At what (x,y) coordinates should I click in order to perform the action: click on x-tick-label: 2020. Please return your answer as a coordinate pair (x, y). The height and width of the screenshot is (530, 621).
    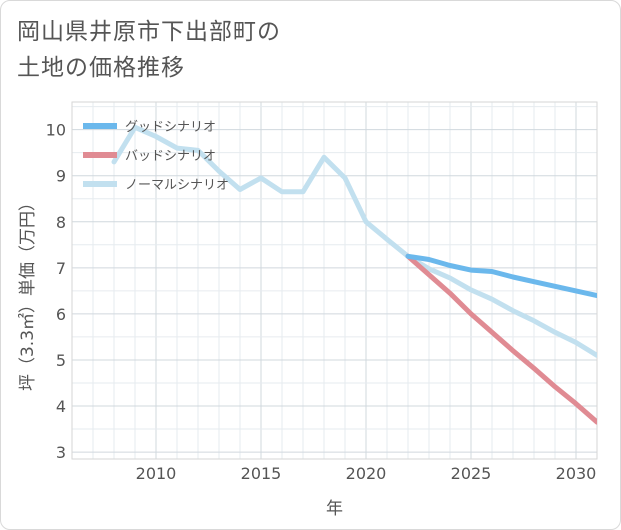
    Looking at the image, I should click on (366, 473).